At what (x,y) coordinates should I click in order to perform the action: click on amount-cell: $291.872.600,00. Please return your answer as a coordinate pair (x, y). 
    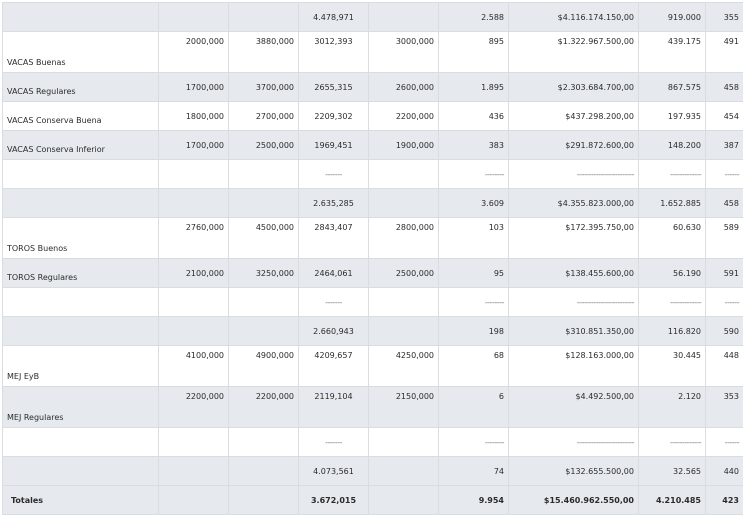
    Looking at the image, I should click on (574, 145).